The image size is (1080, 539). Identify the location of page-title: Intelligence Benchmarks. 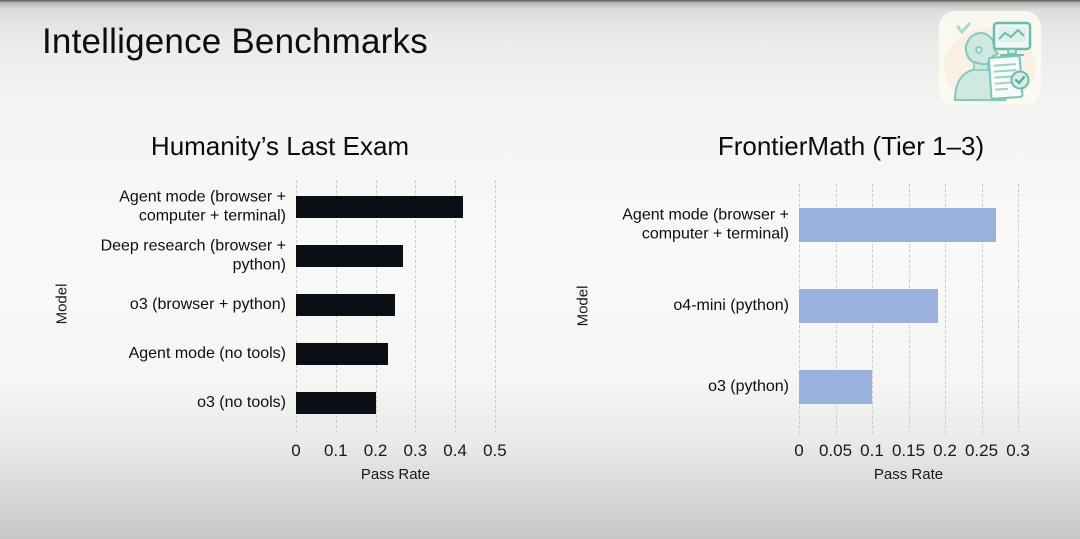
(235, 41).